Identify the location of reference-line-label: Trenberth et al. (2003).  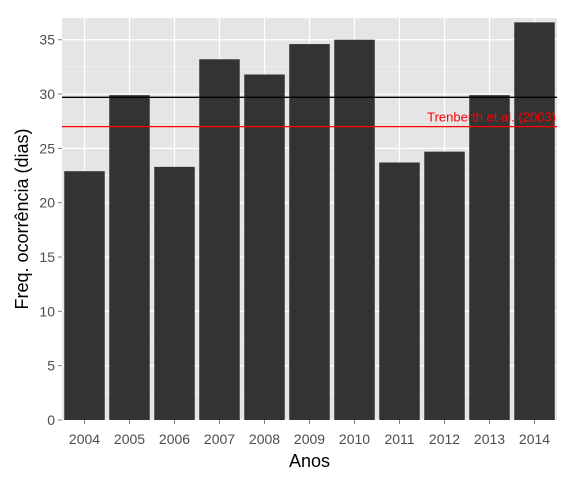
(491, 117).